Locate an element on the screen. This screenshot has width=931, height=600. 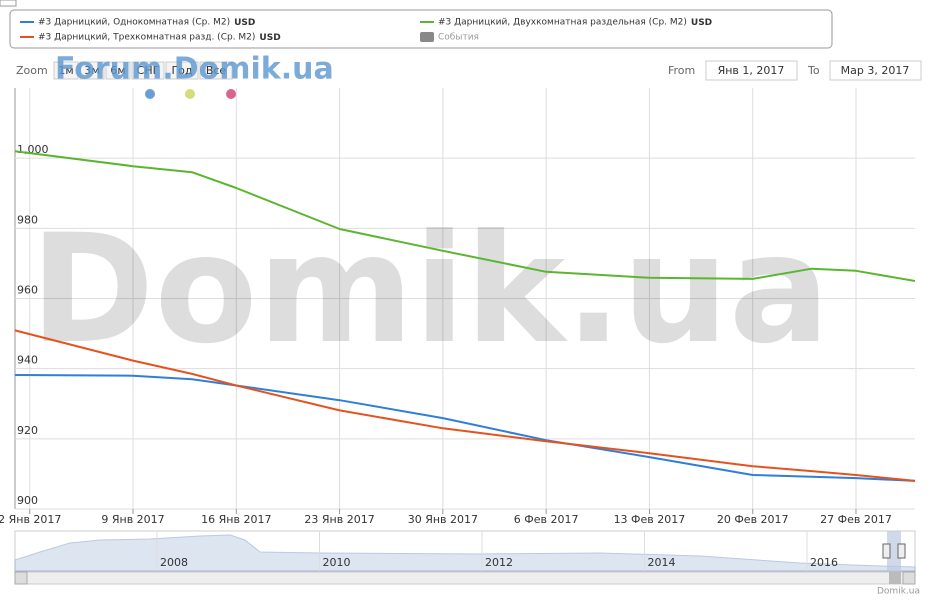
legend-swatch is located at coordinates (427, 37).